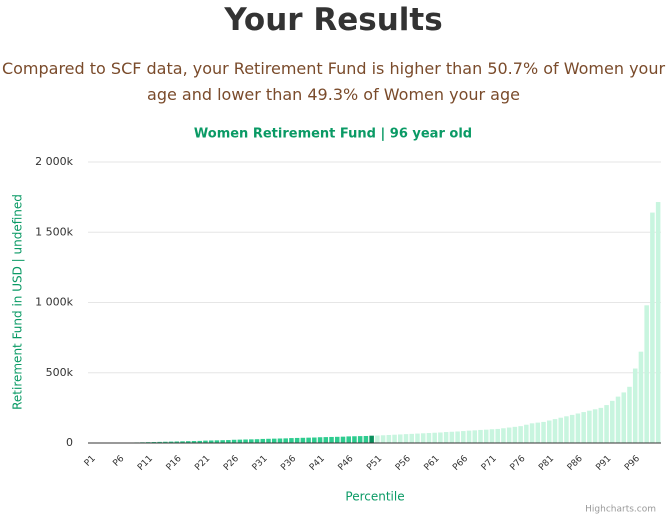  I want to click on x-tick-label: P96, so click(632, 463).